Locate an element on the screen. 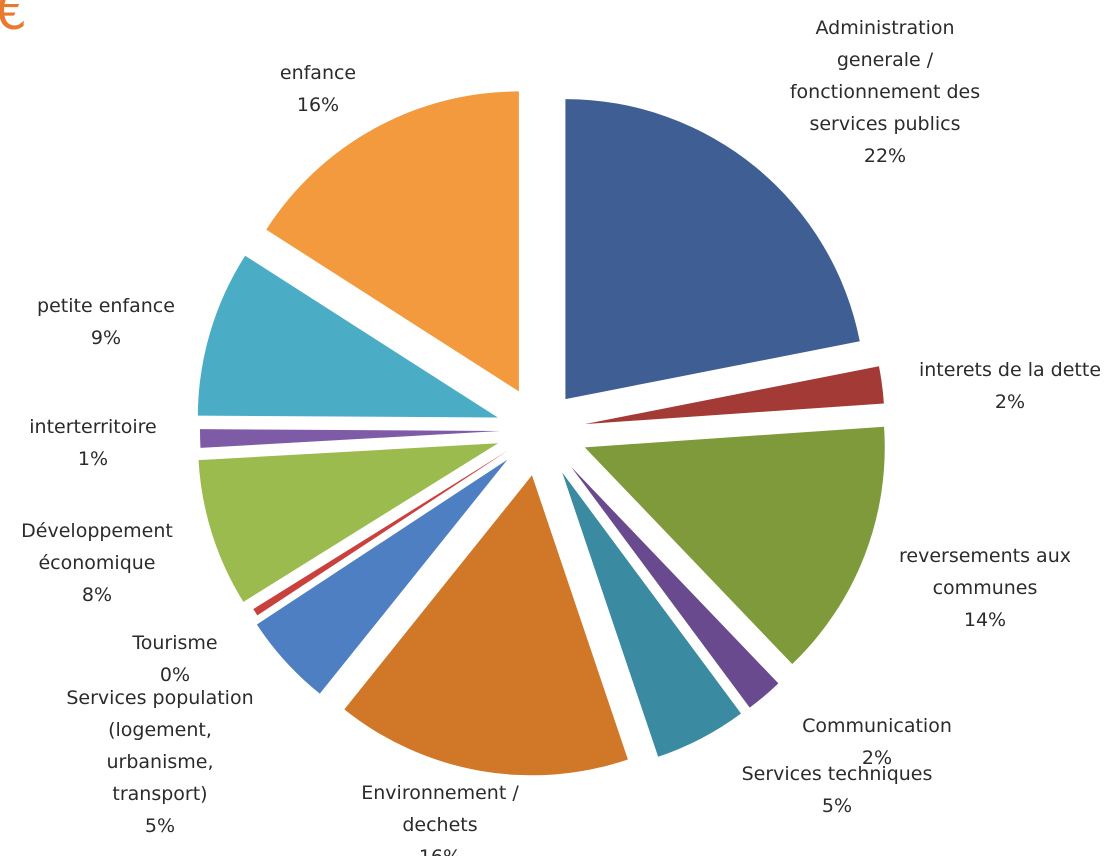  slice-label: enfance 16% is located at coordinates (318, 89).